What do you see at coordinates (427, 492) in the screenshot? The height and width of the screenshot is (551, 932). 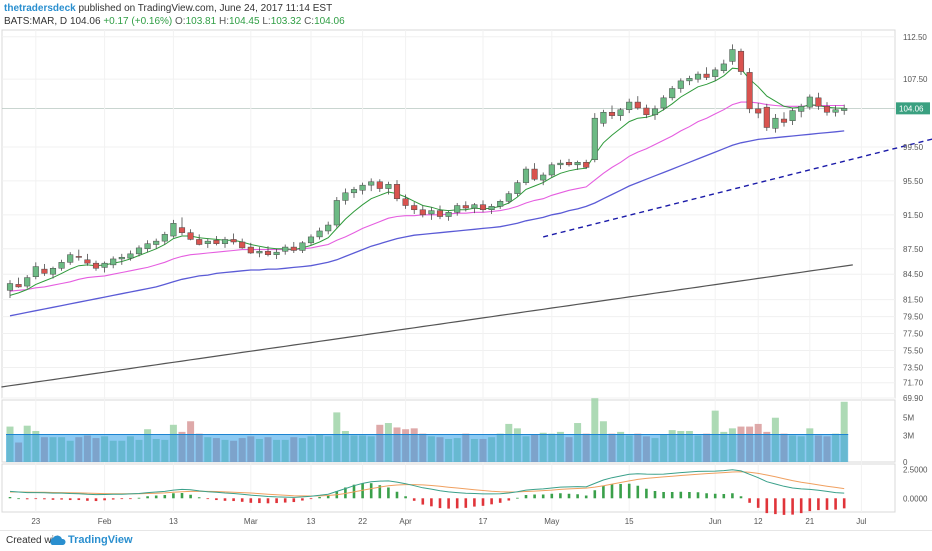 I see `macd-panel` at bounding box center [427, 492].